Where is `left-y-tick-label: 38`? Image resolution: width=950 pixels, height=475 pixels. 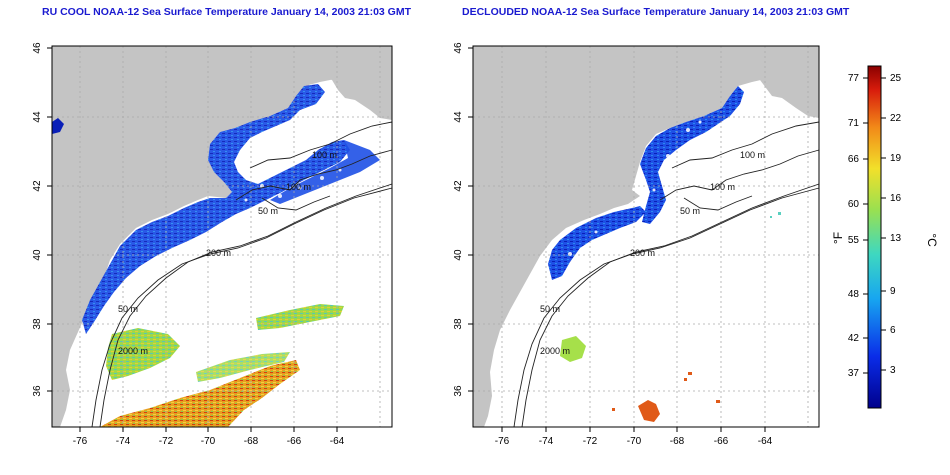
left-y-tick-label: 38 is located at coordinates (37, 324).